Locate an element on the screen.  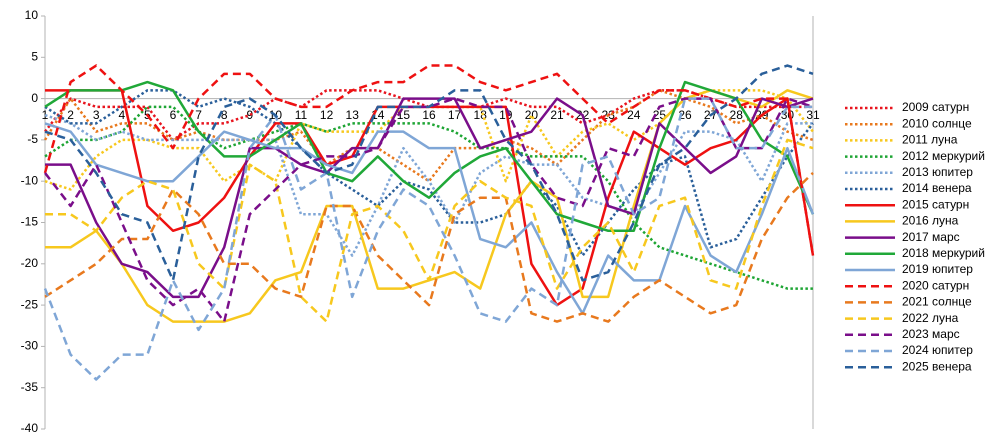
y-tick-label: -25 is located at coordinates (30, 304).